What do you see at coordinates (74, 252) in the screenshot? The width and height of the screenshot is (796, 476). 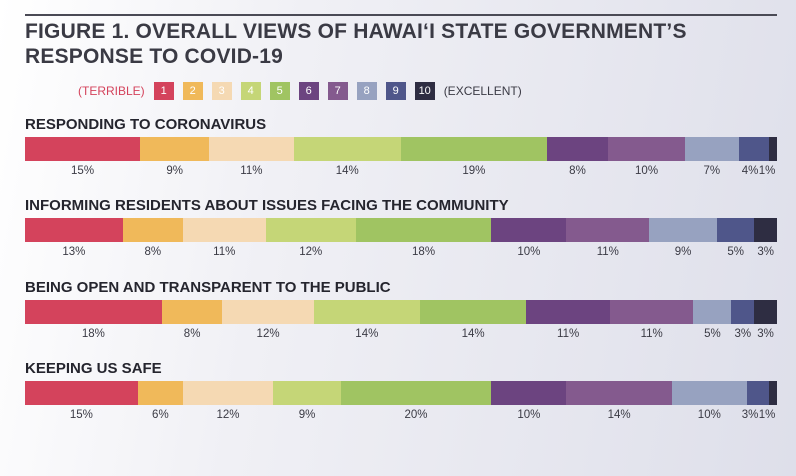 I see `data-label: 13%` at bounding box center [74, 252].